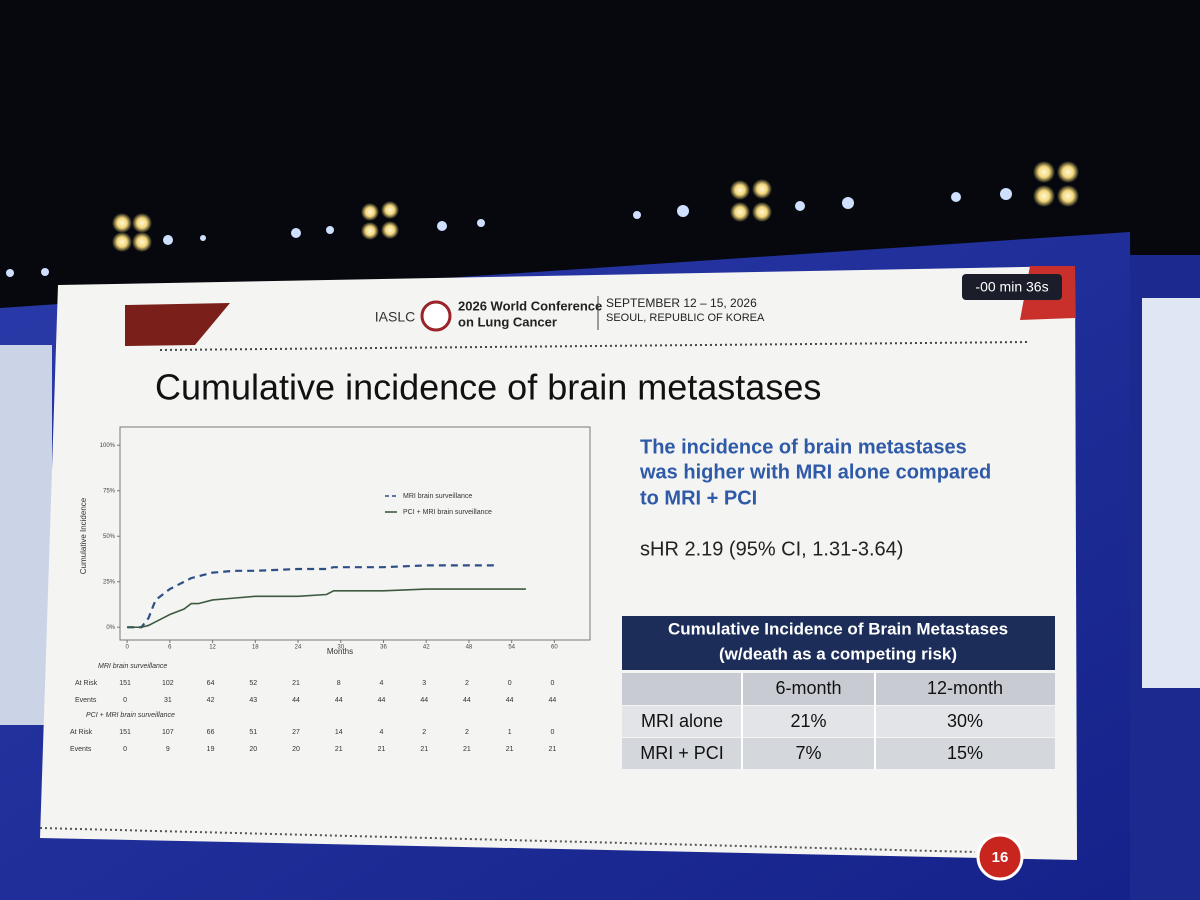  I want to click on table-header-bg, so click(838, 689).